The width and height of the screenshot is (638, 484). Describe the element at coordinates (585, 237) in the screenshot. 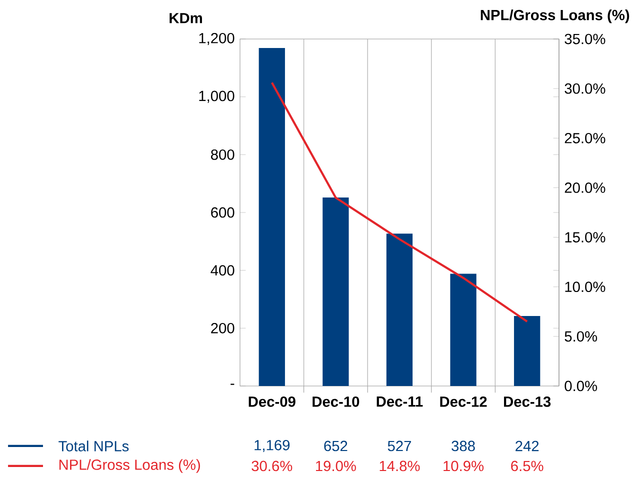

I see `y2-tick-label: 15.0%` at that location.